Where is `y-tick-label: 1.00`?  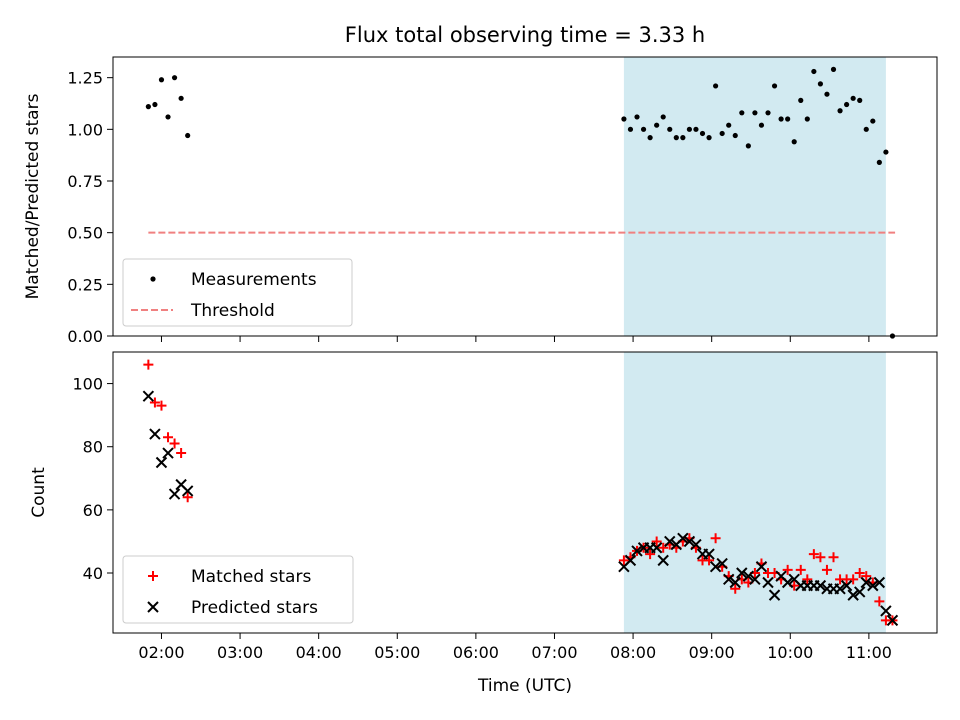 y-tick-label: 1.00 is located at coordinates (85, 129).